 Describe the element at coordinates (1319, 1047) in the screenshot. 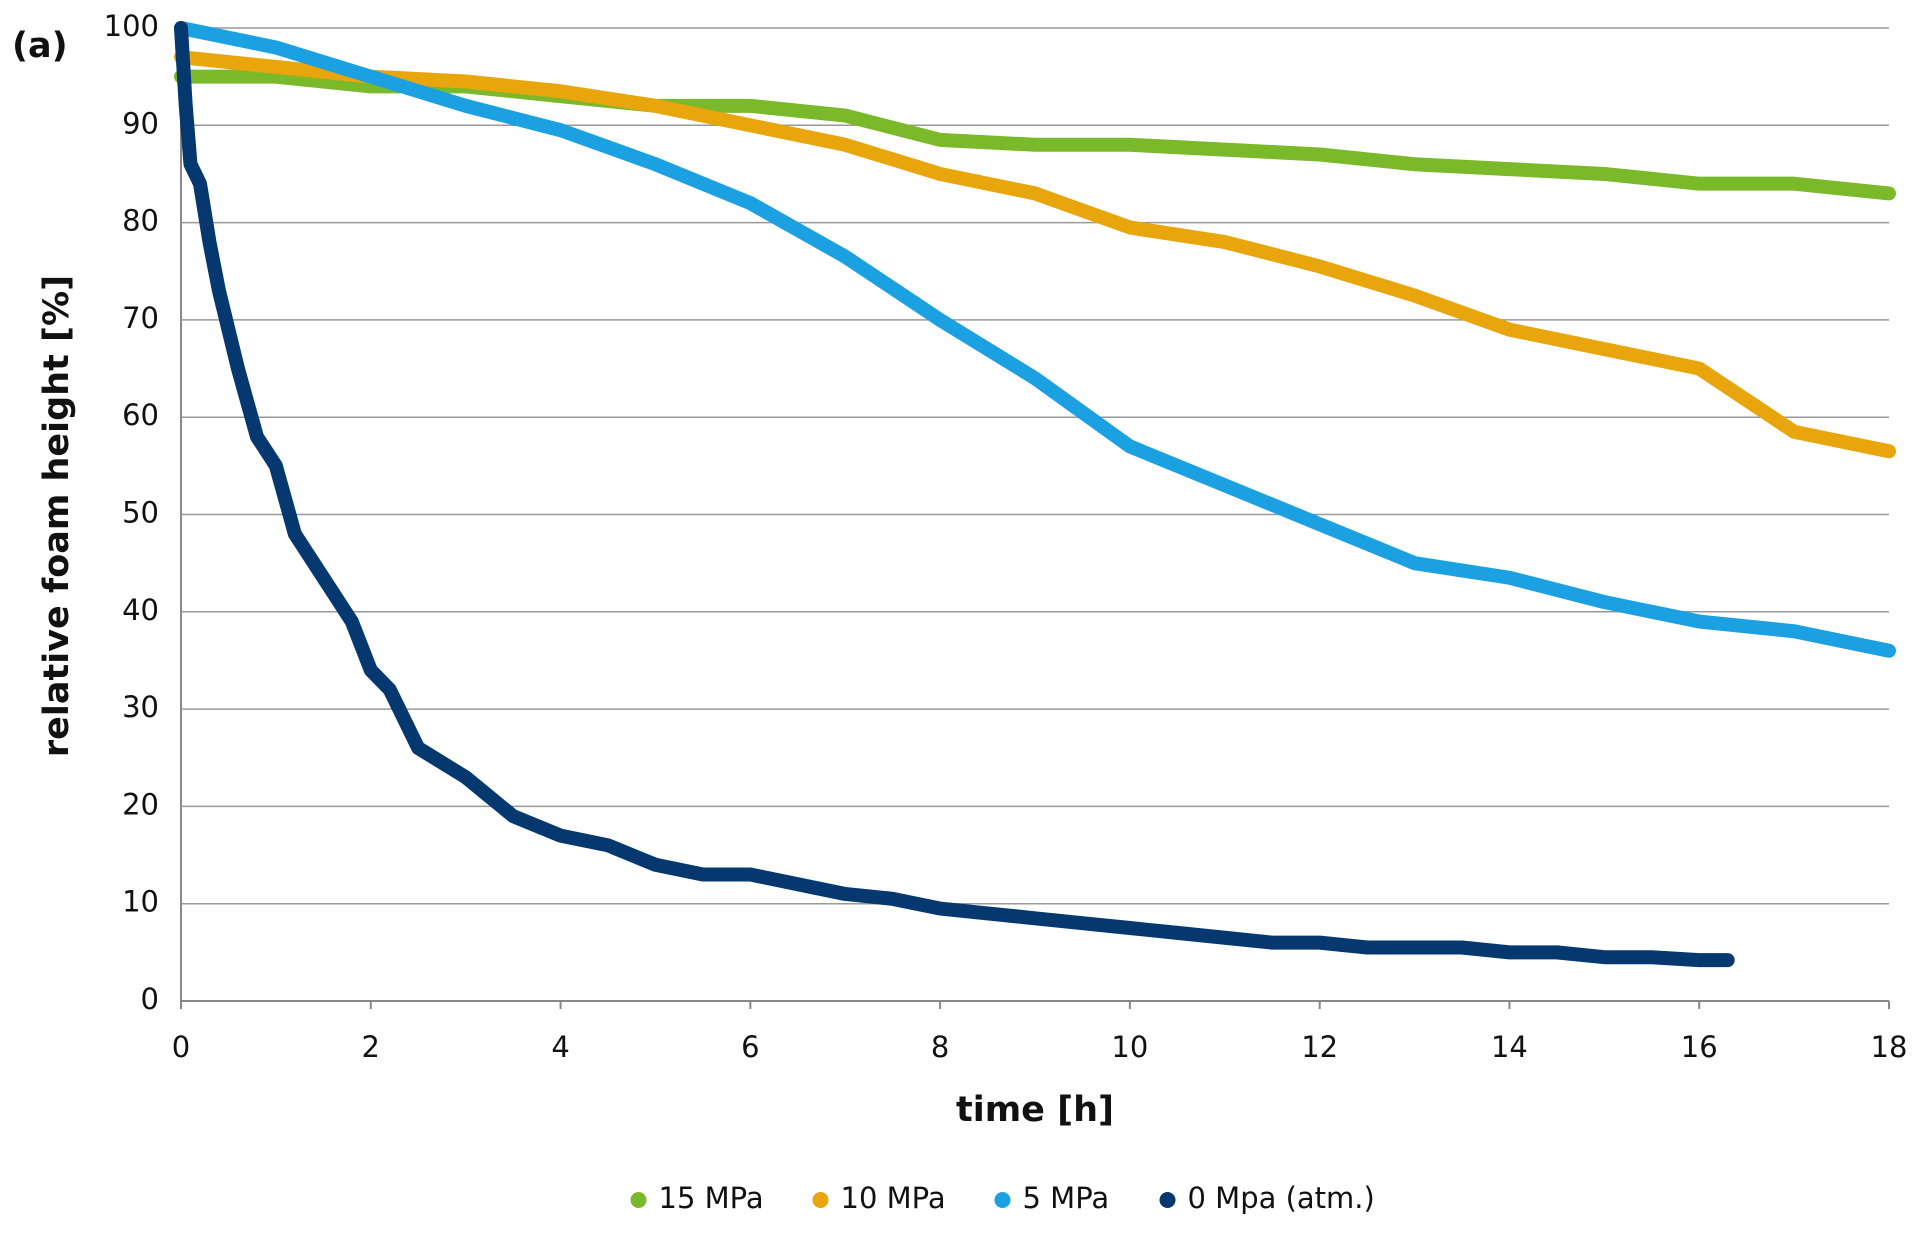

I see `x-tick-label: 12` at that location.